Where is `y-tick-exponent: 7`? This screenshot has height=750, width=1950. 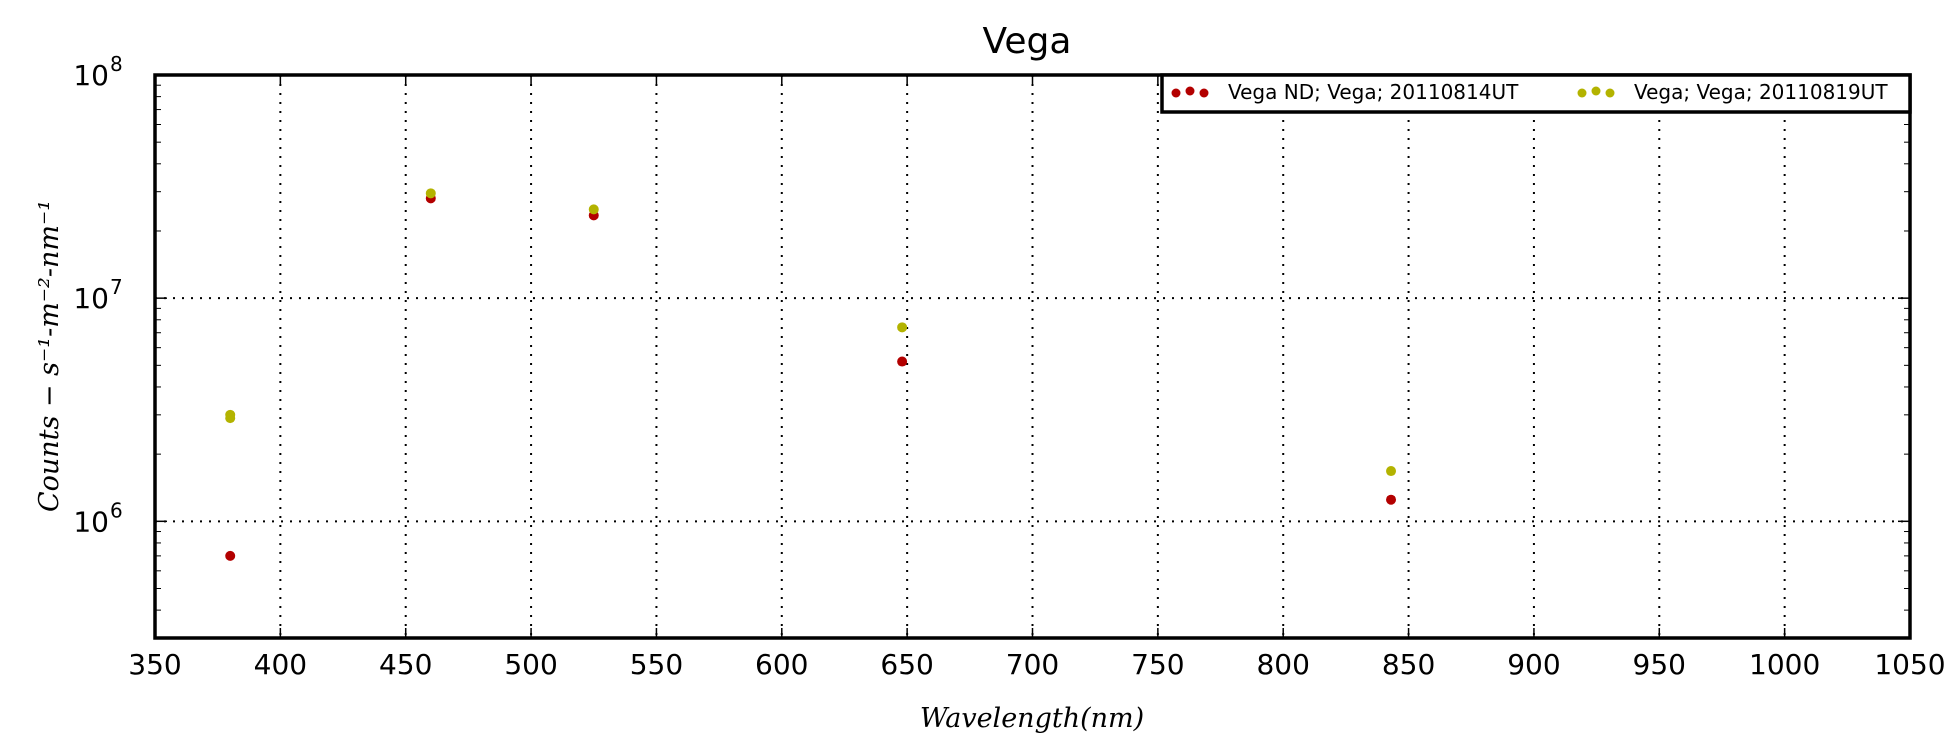
y-tick-exponent: 7 is located at coordinates (116, 287).